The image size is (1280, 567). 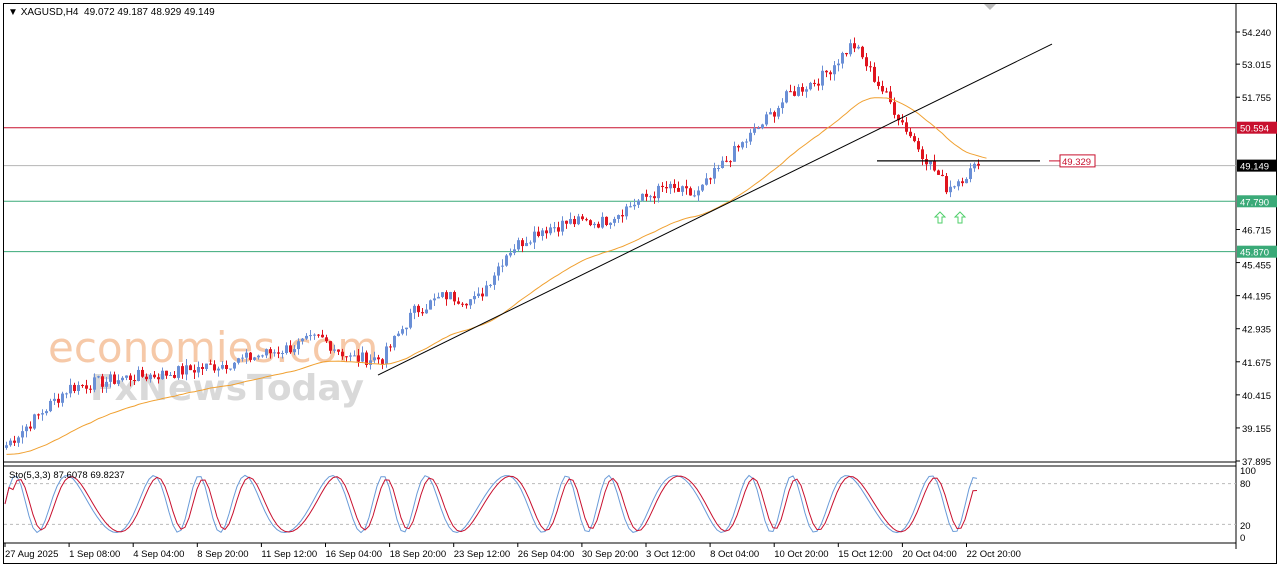 What do you see at coordinates (1256, 462) in the screenshot?
I see `y-tick-label: 37.895` at bounding box center [1256, 462].